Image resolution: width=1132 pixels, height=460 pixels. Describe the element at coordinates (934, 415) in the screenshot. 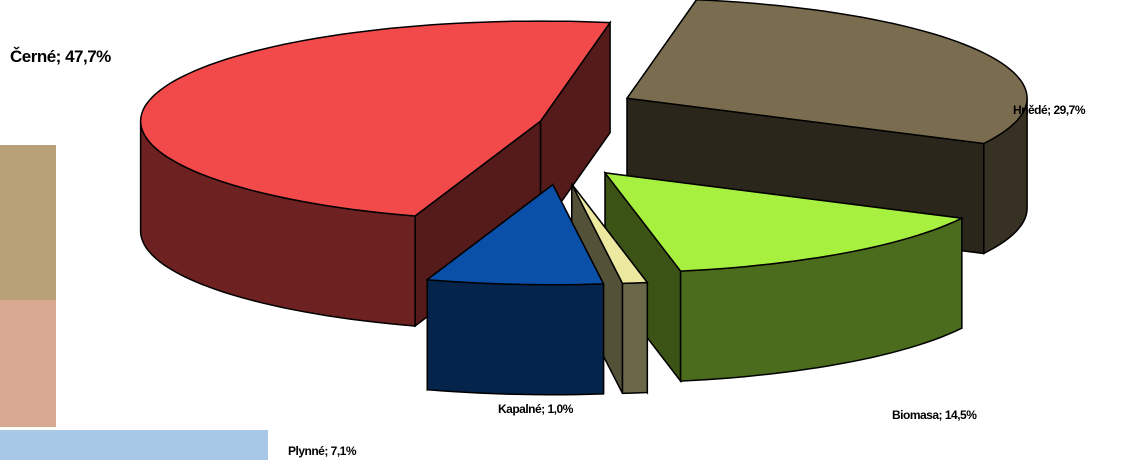

I see `data-label: Biomasa; 14,5%` at that location.